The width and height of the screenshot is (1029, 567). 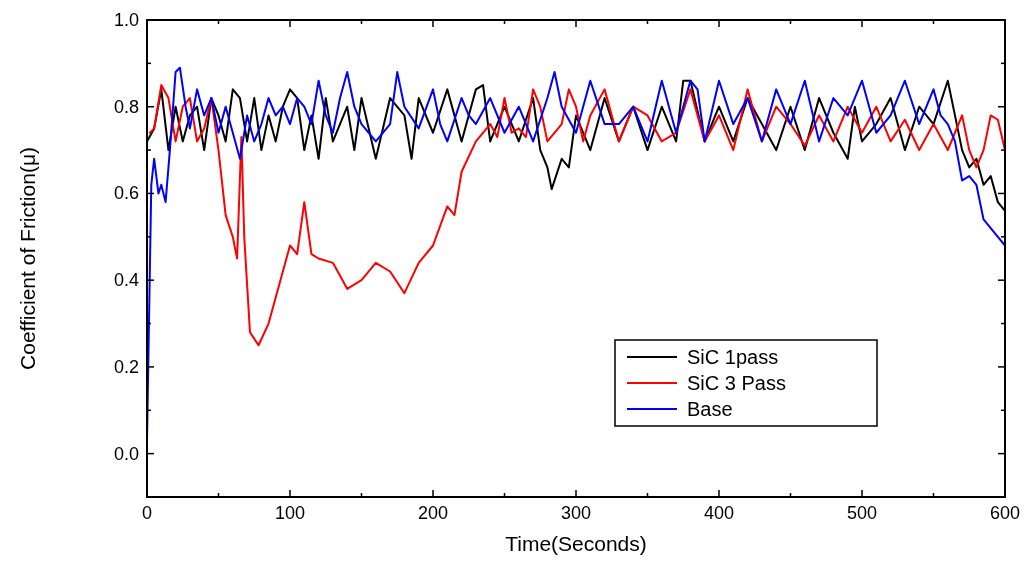 What do you see at coordinates (1005, 513) in the screenshot?
I see `x-tick-label: 600` at bounding box center [1005, 513].